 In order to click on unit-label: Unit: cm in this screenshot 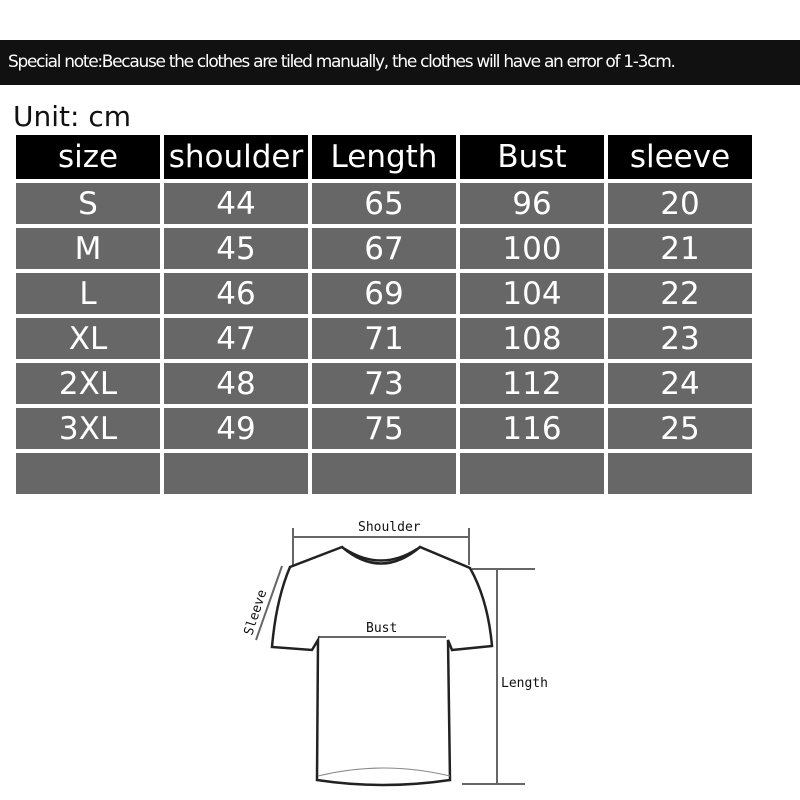, I will do `click(72, 116)`.